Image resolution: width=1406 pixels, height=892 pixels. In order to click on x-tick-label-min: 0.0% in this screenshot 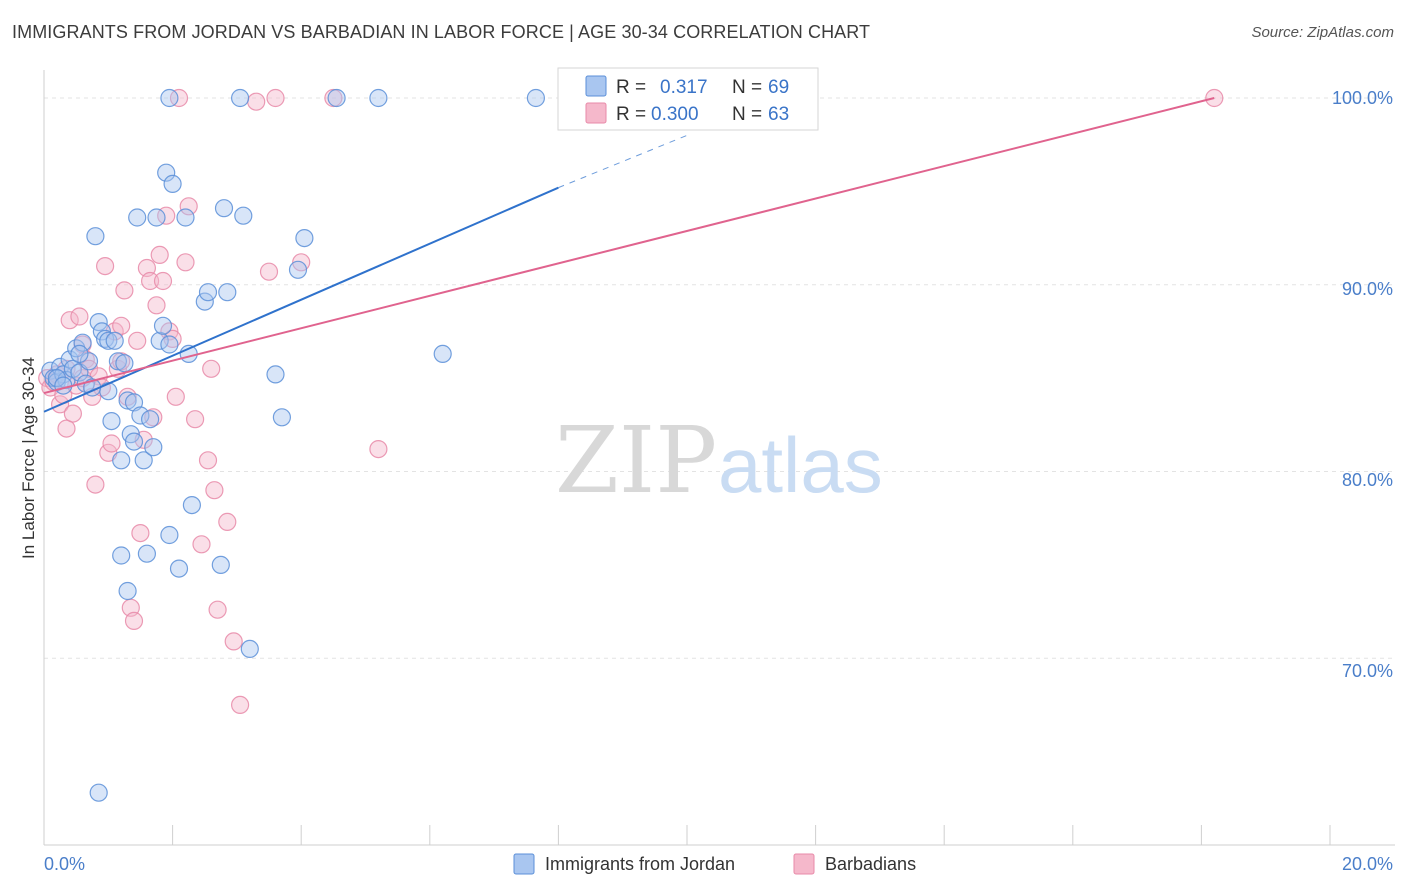, I will do `click(64, 864)`.